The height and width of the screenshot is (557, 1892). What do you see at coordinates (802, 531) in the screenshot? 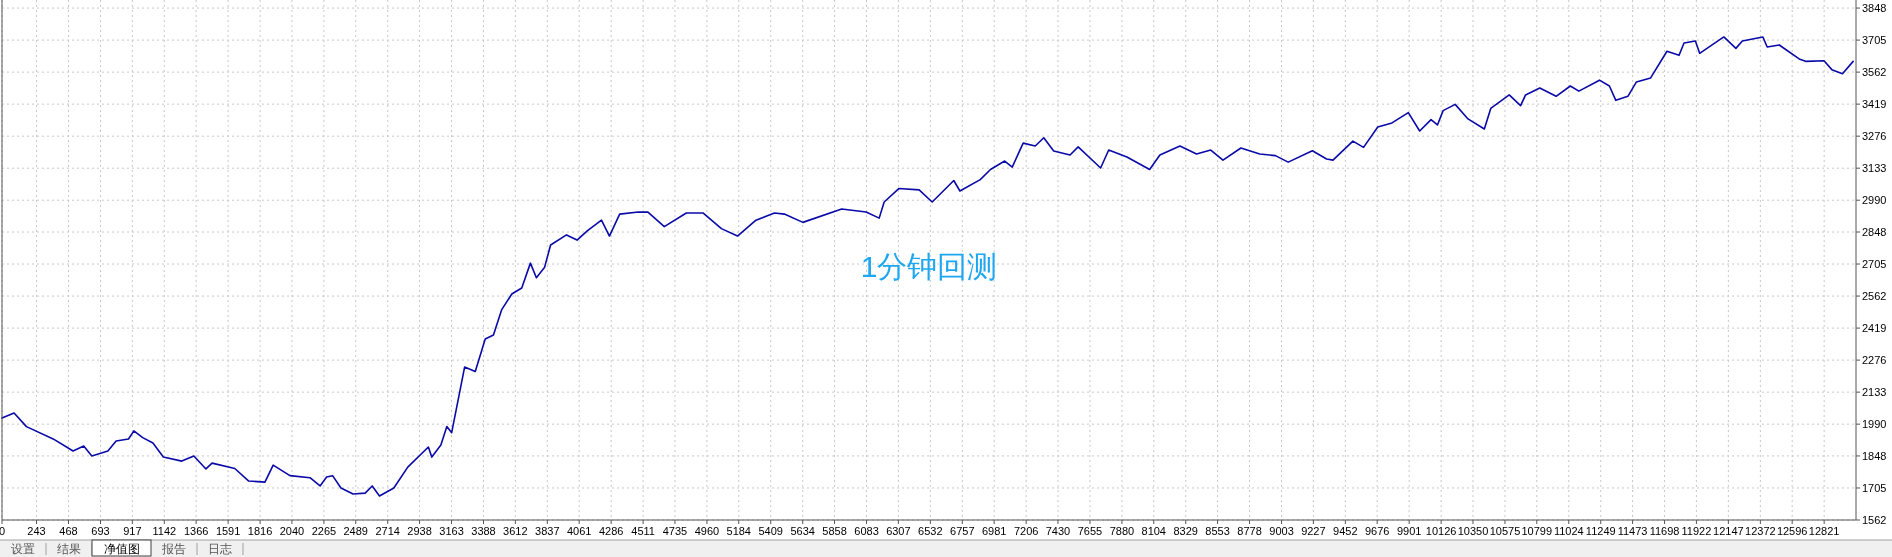
I see `x-tick-label: 5634` at bounding box center [802, 531].